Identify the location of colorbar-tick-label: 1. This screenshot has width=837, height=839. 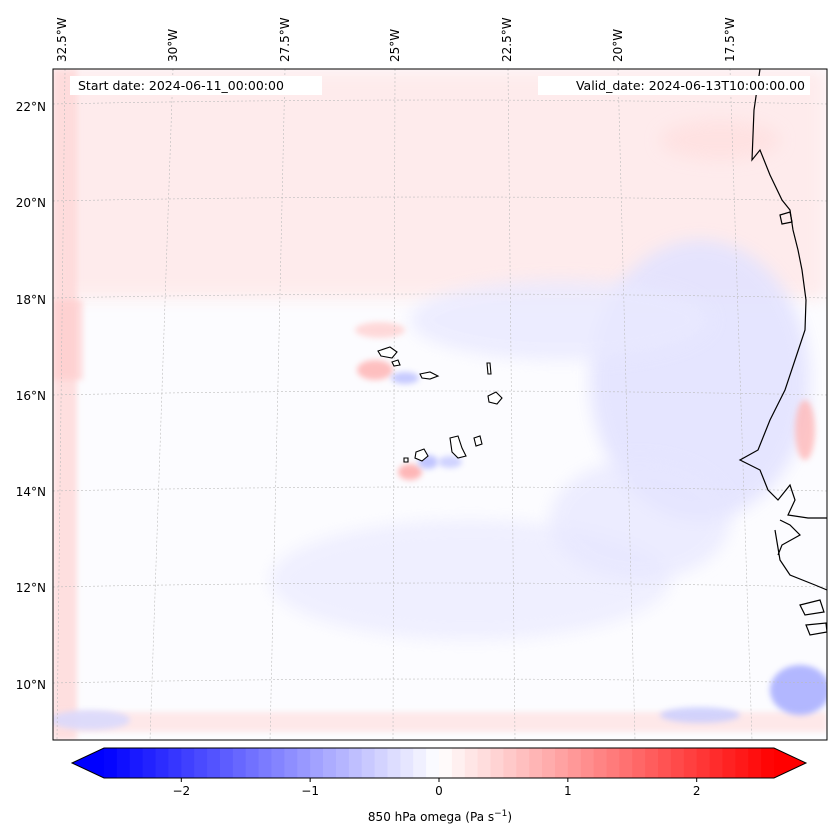
(568, 791).